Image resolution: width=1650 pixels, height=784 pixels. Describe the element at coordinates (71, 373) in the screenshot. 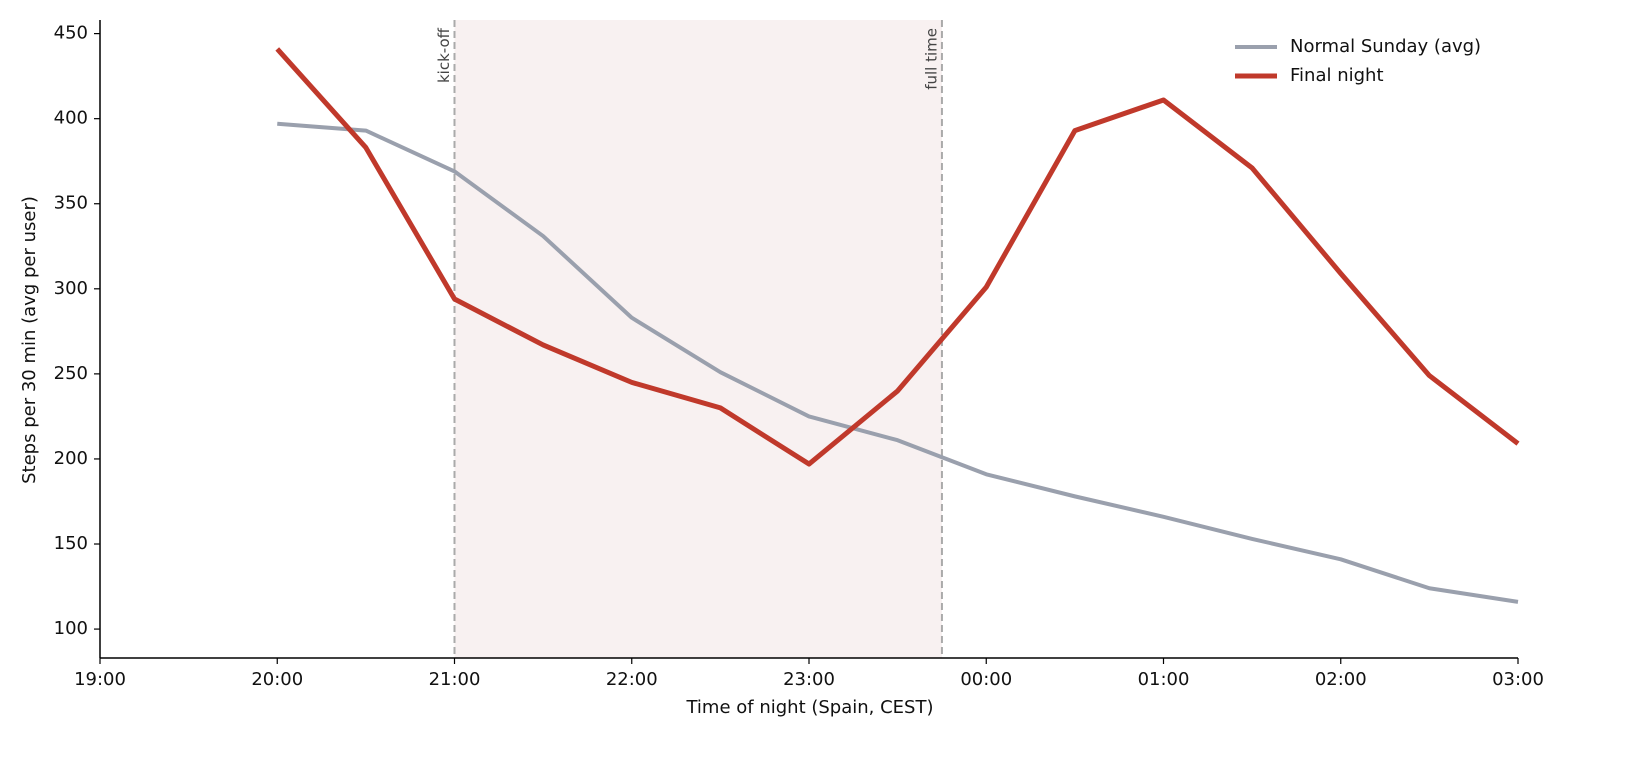

I see `y-tick-label: 250` at that location.